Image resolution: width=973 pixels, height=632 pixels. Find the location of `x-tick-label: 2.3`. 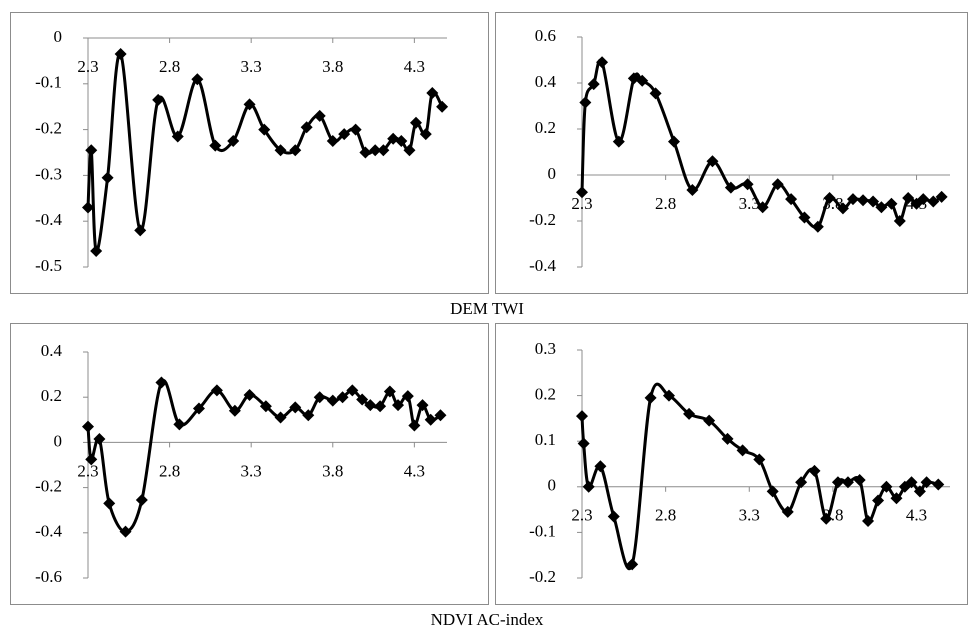

x-tick-label: 2.3 is located at coordinates (87, 66).